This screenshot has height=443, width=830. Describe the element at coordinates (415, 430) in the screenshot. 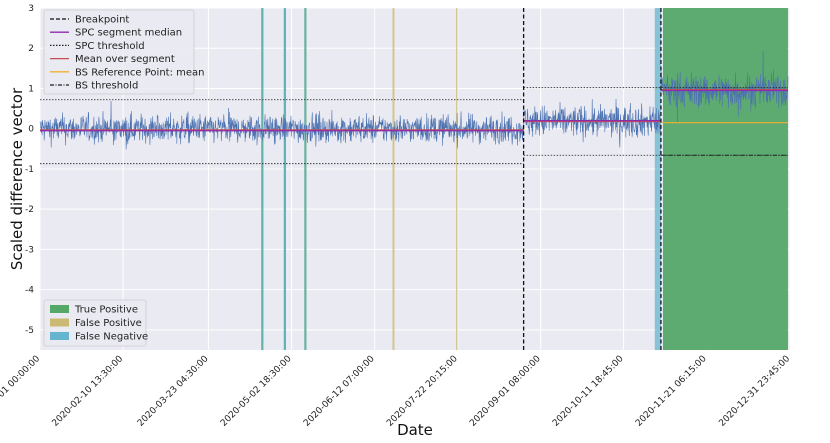

I see `x-axis-title: Date` at that location.